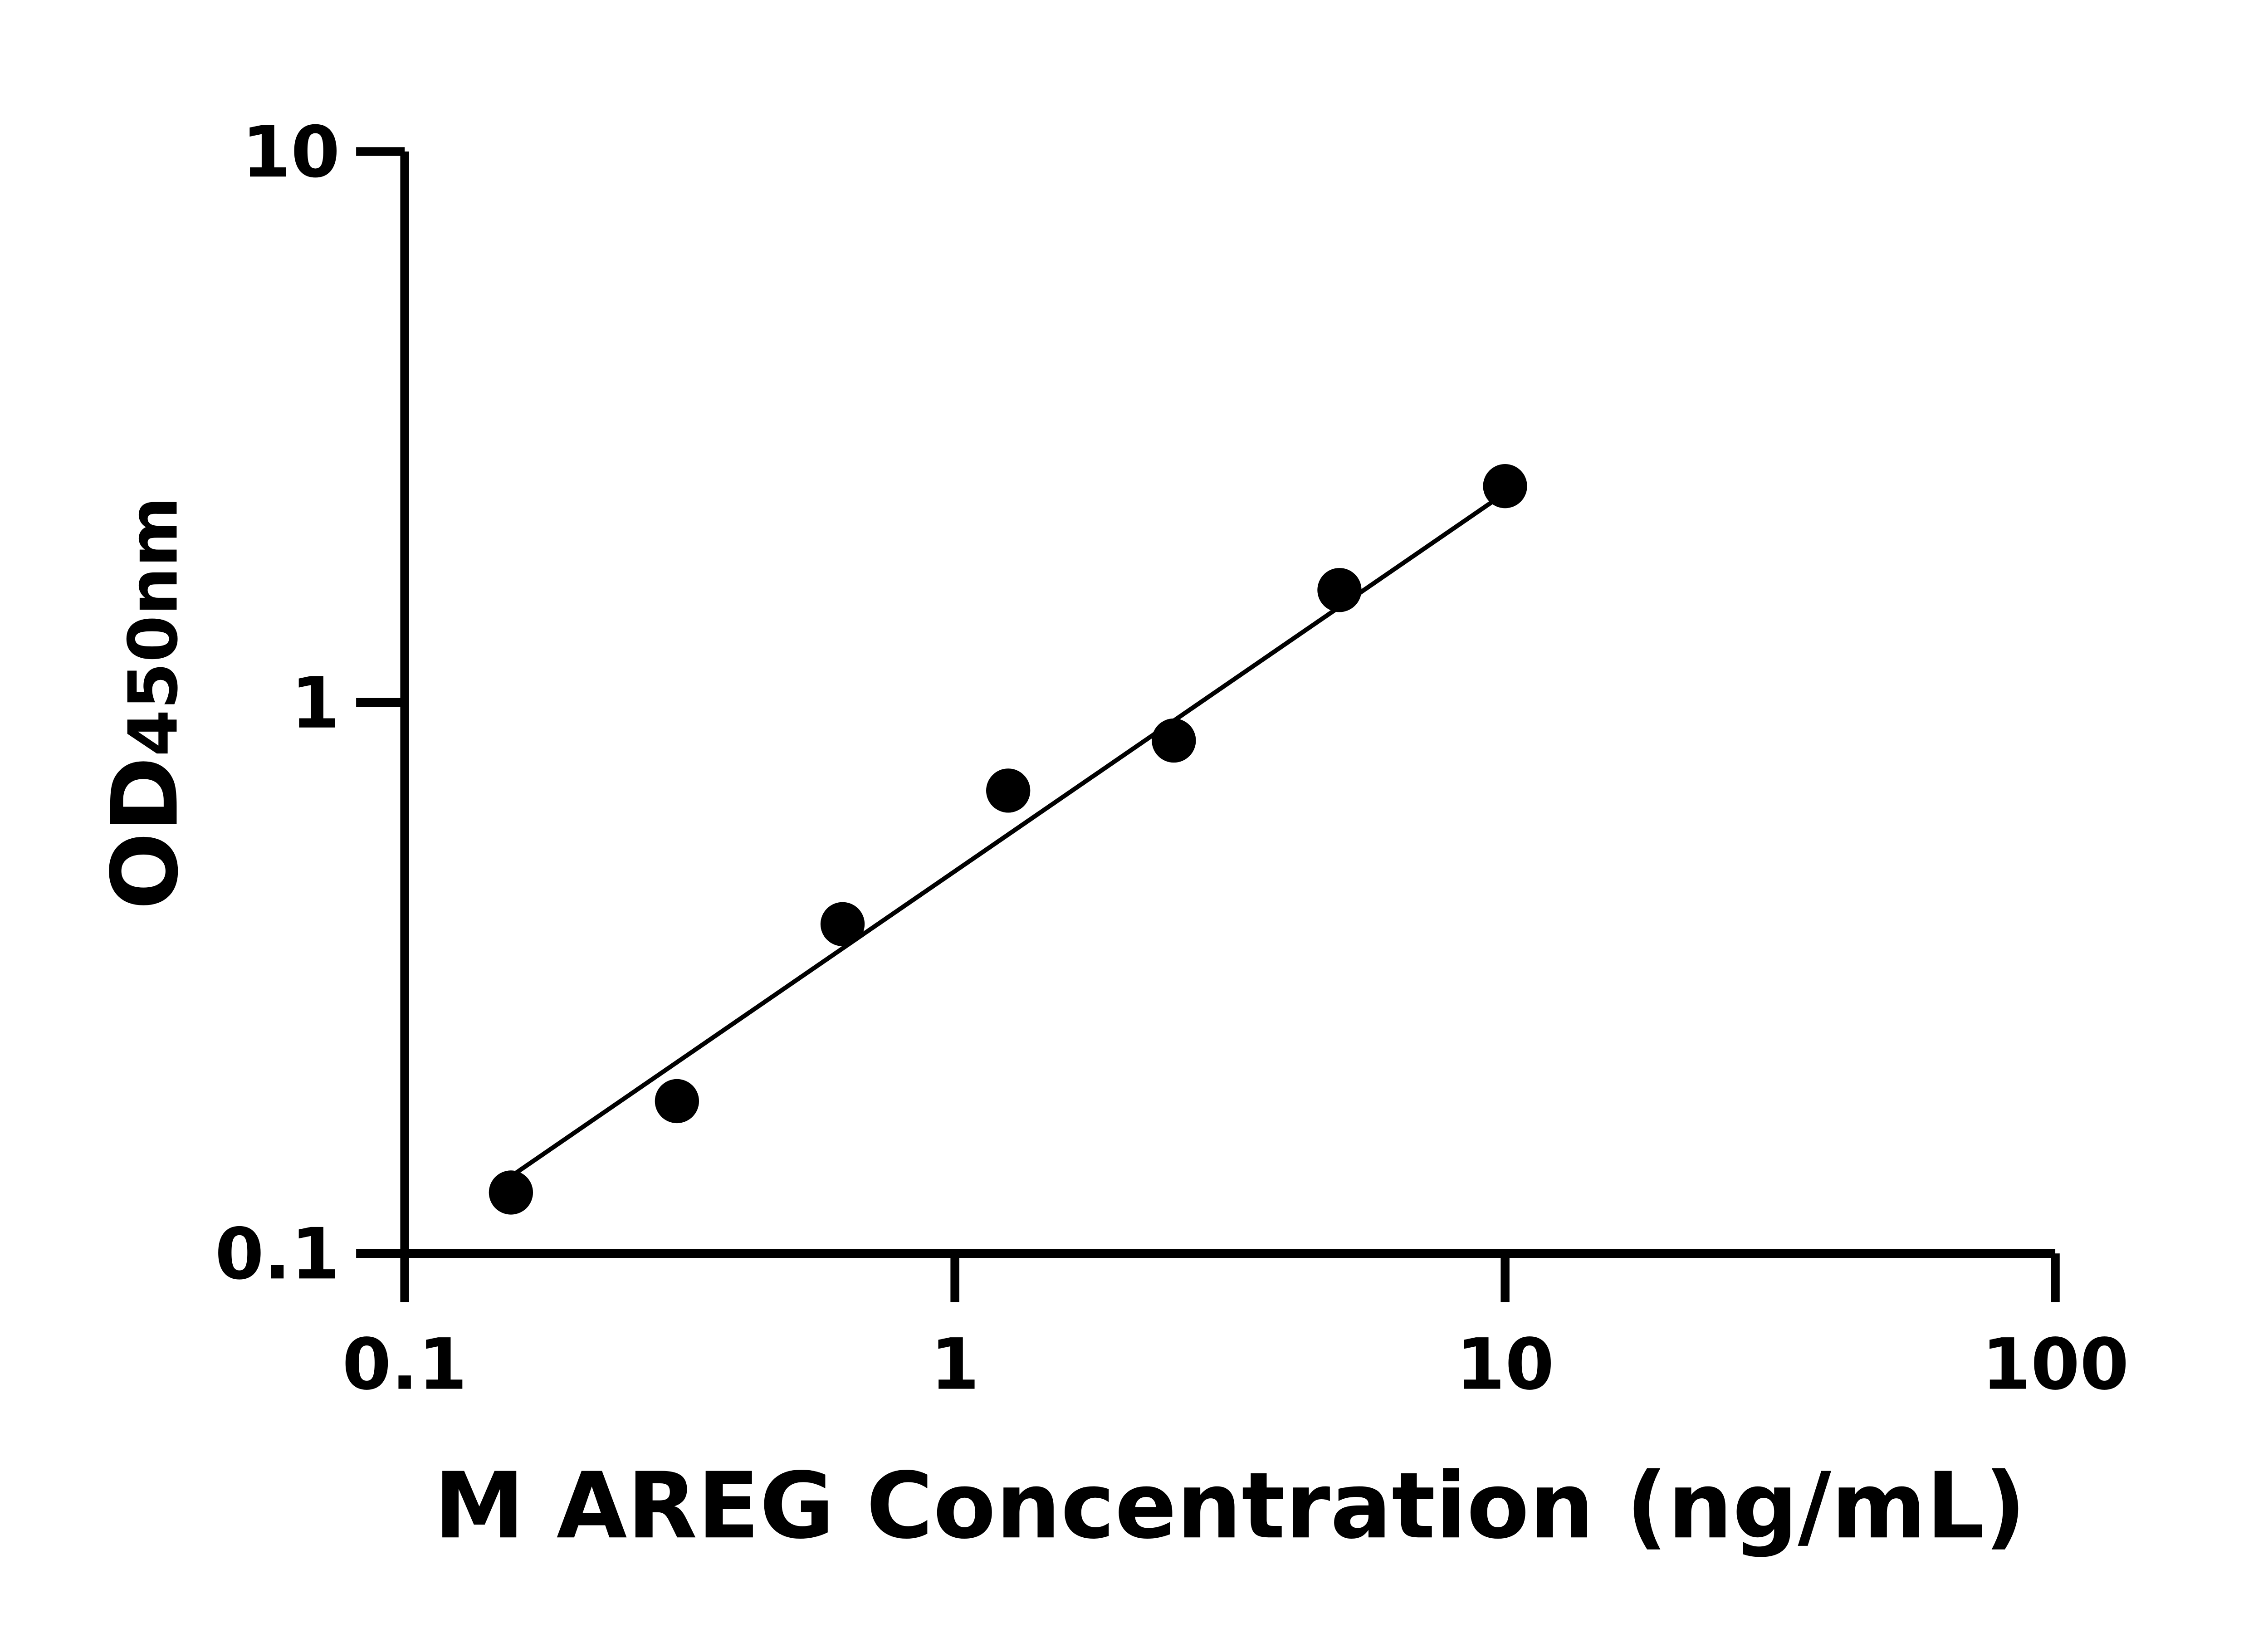 The width and height of the screenshot is (2268, 1633). Describe the element at coordinates (1505, 1365) in the screenshot. I see `x-tick-label: 10` at that location.